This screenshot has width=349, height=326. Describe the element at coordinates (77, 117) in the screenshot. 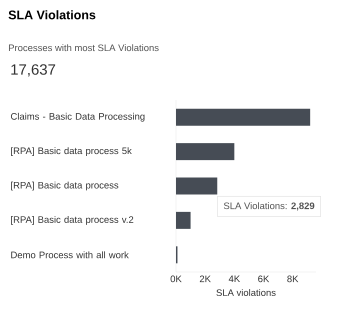

I see `y-tick-label: Claims - Basic Data Processing` at that location.